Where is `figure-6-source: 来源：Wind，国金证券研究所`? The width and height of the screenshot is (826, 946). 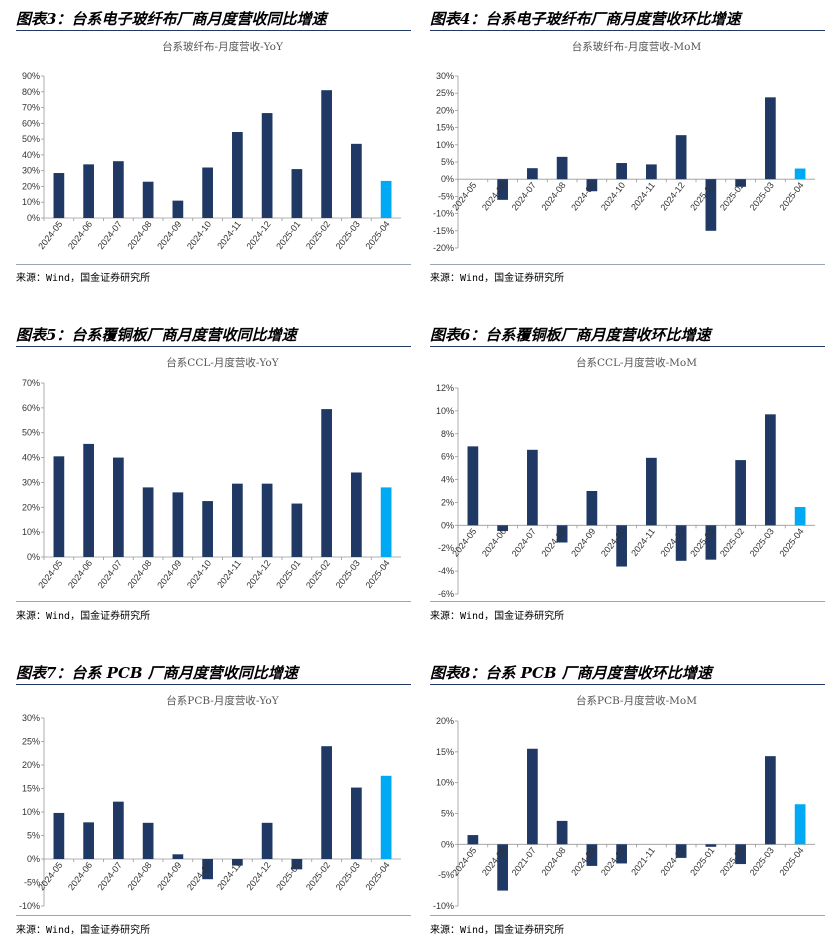
figure-6-source: 来源：Wind，国金证券研究所 is located at coordinates (497, 616).